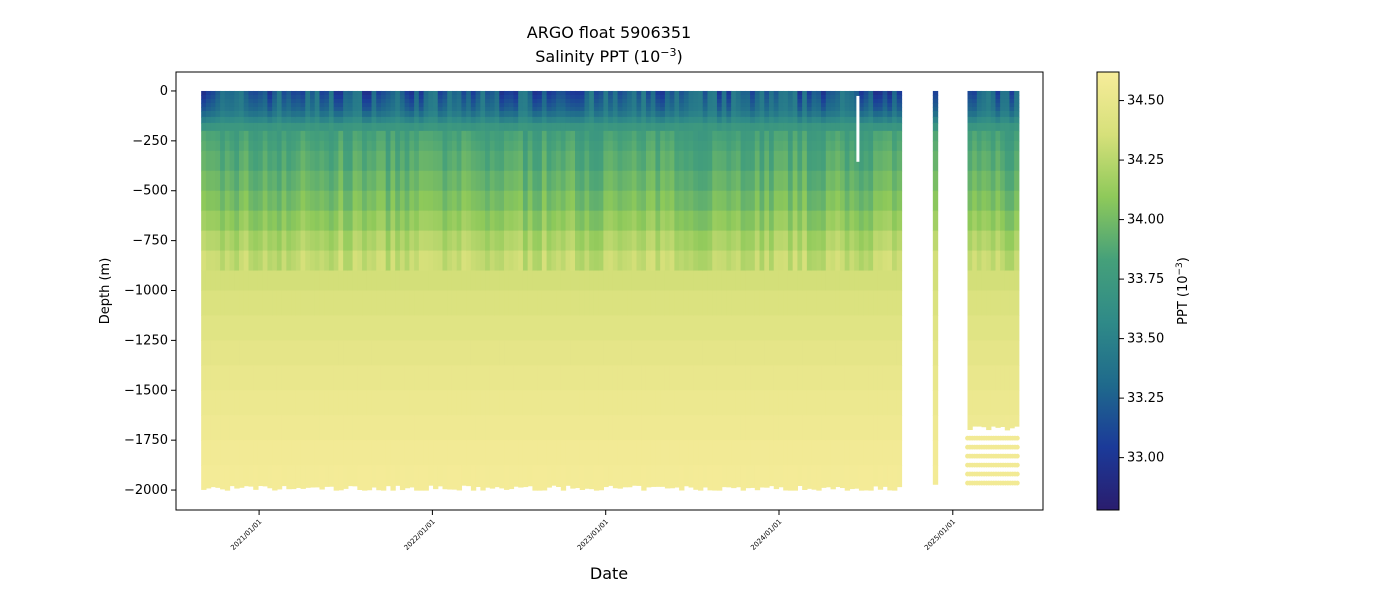  What do you see at coordinates (1145, 279) in the screenshot?
I see `colorbar-tick-label: 33.75` at bounding box center [1145, 279].